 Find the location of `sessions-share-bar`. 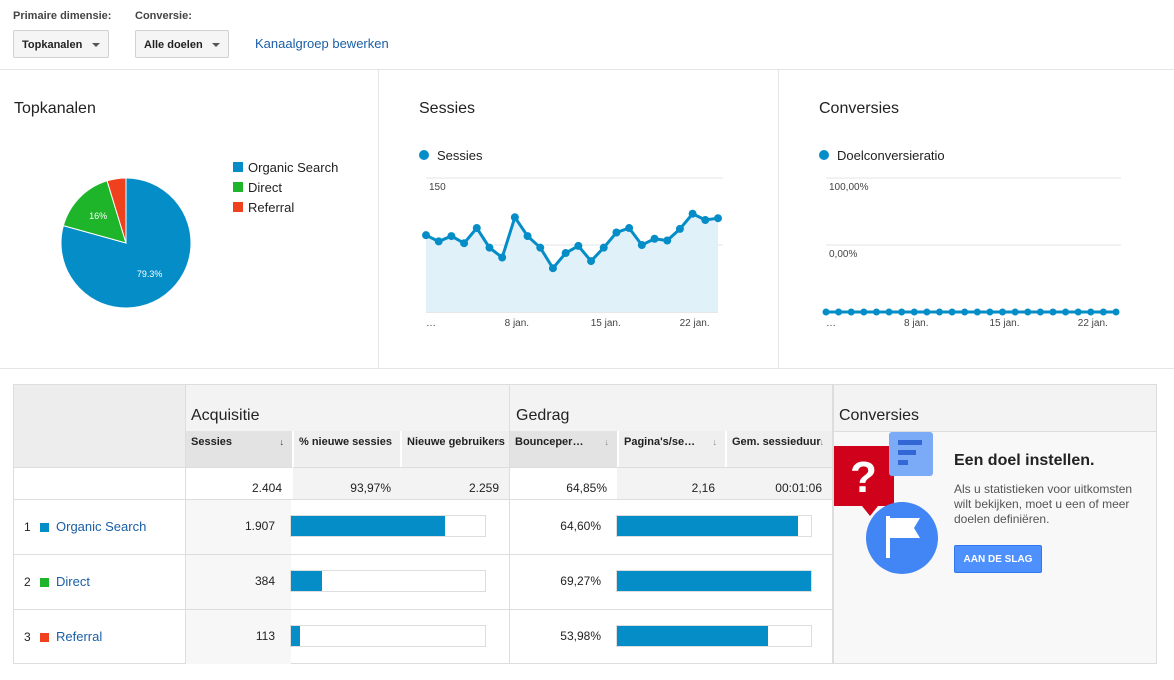

sessions-share-bar is located at coordinates (388, 636).